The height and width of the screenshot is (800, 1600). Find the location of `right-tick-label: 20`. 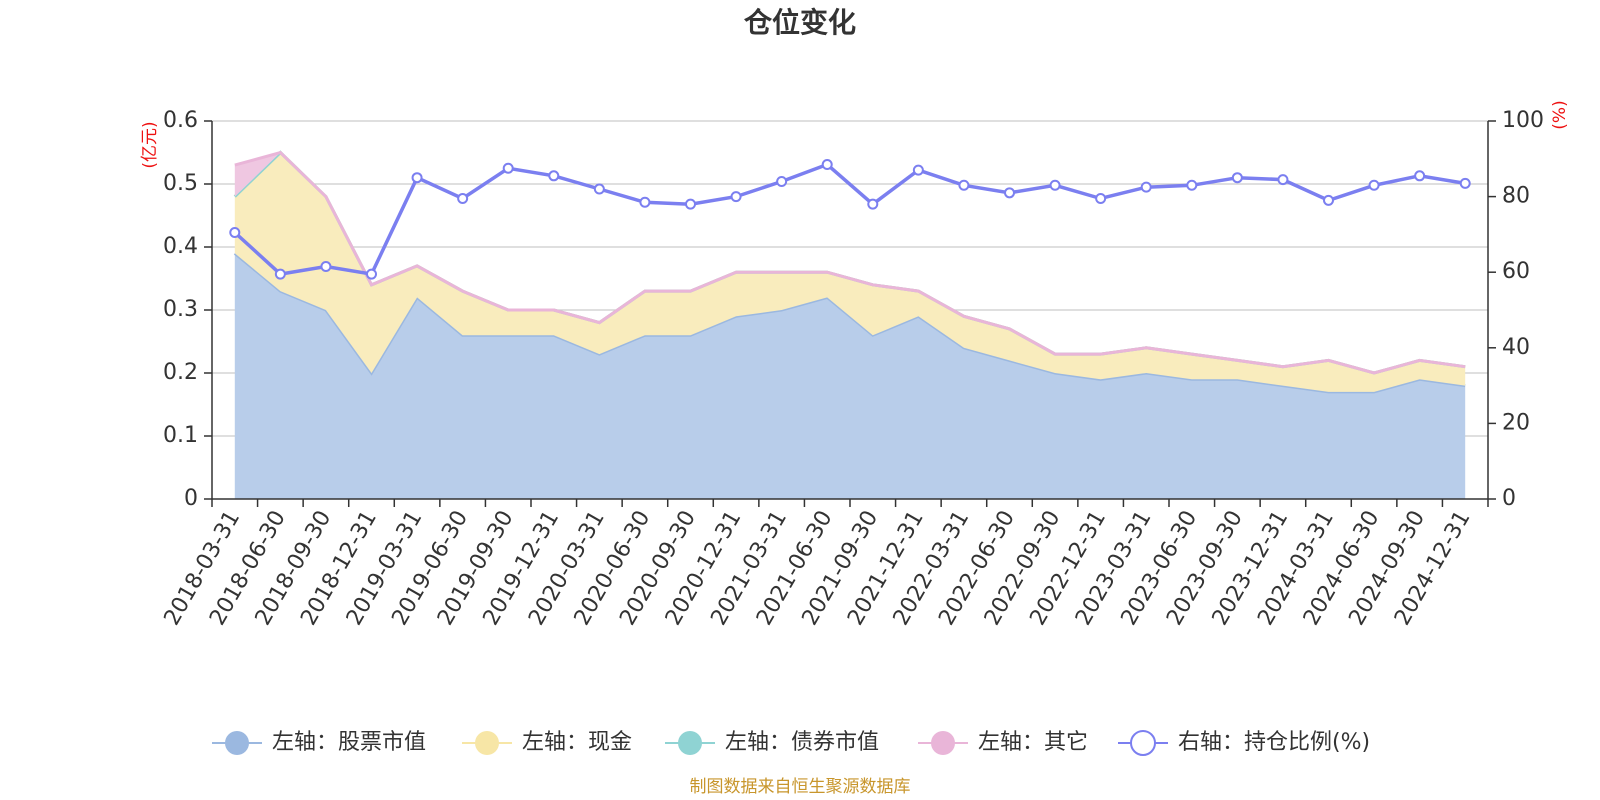

right-tick-label: 20 is located at coordinates (1516, 422).